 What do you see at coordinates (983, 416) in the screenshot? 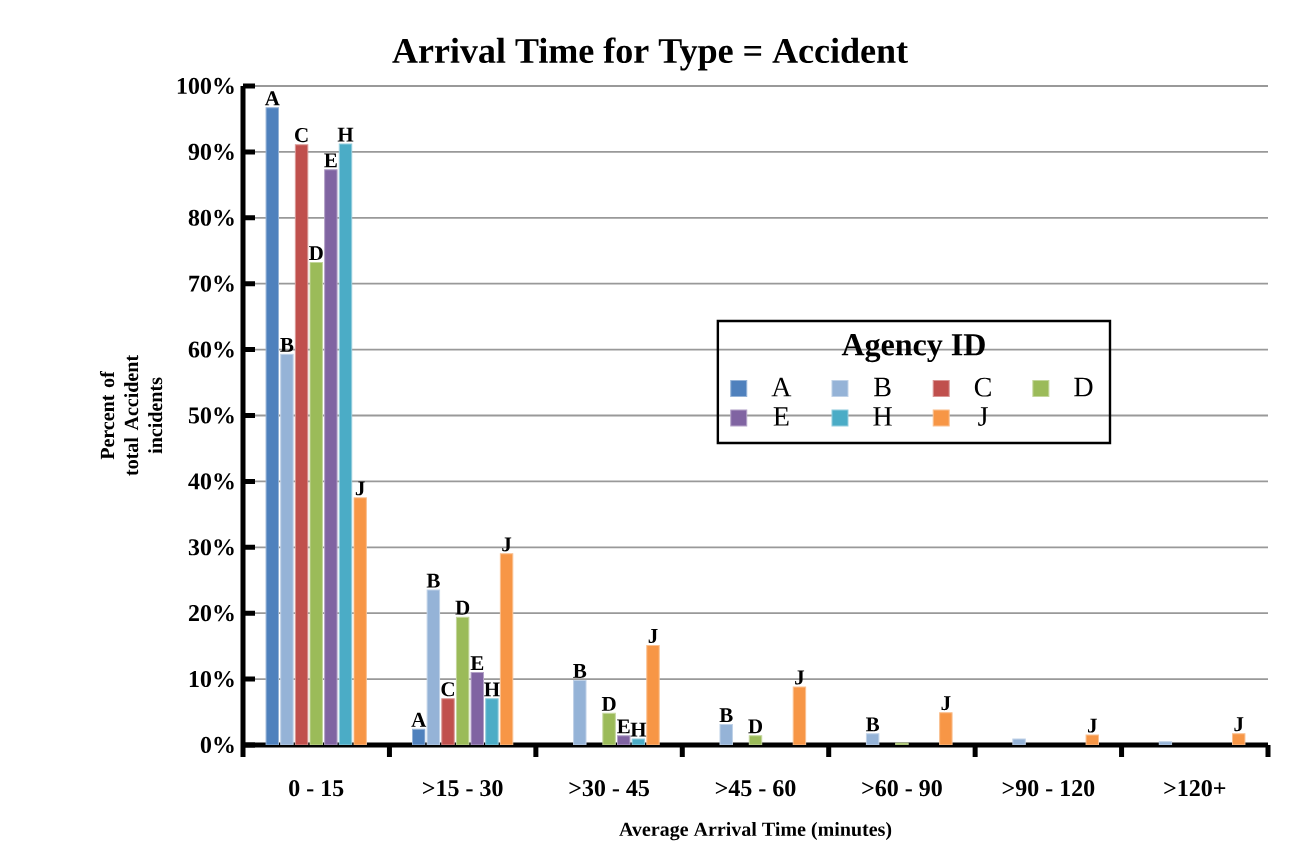
I see `legend-label: J` at bounding box center [983, 416].